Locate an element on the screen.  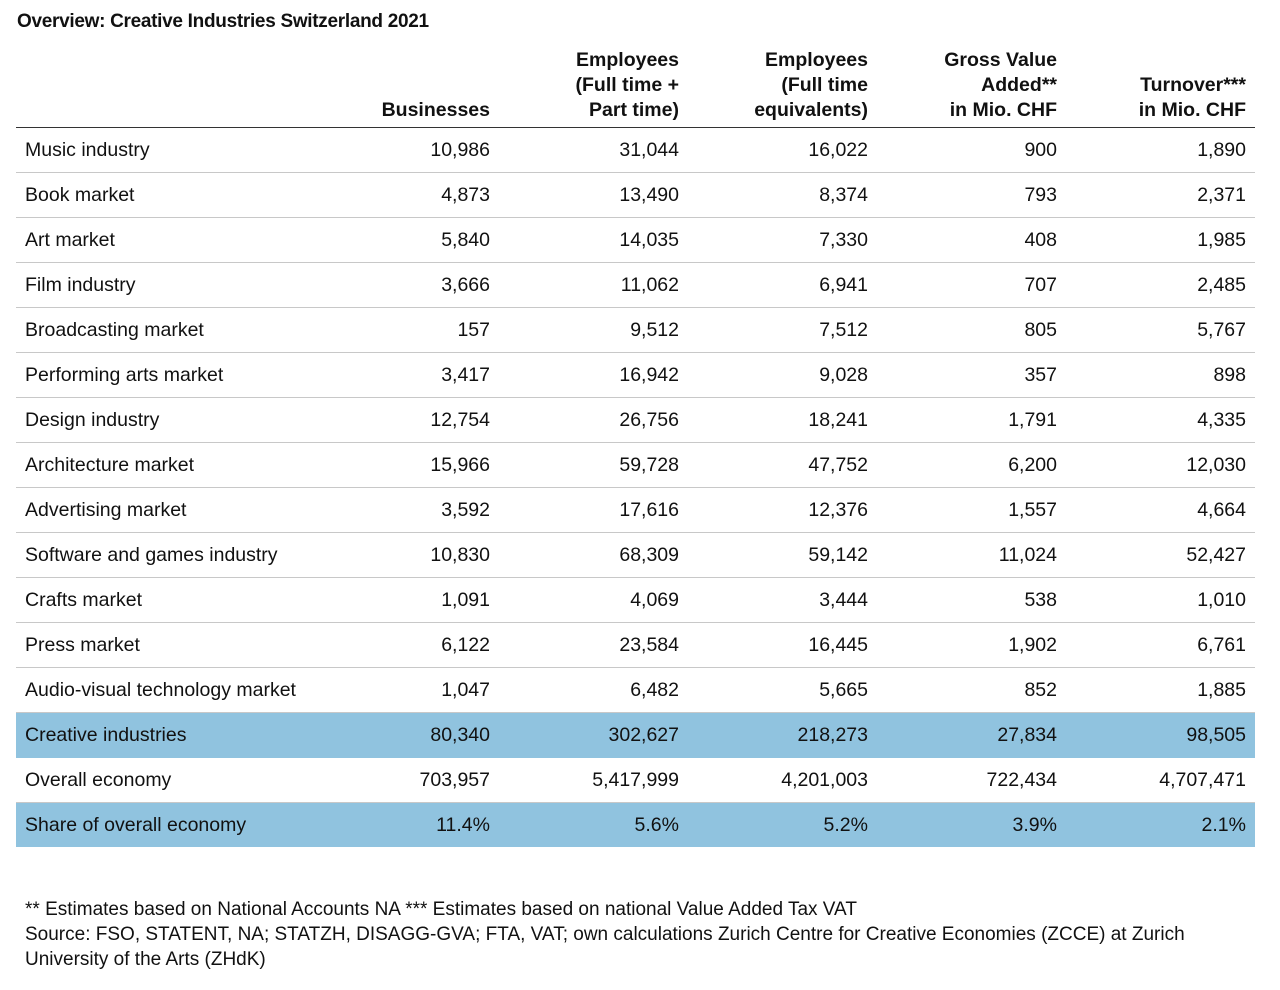
value-cell: 13,490 is located at coordinates (593, 195).